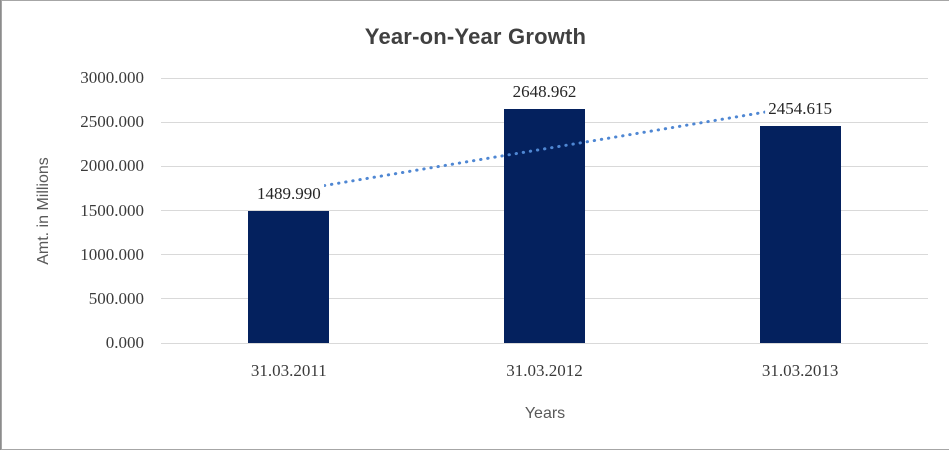 The width and height of the screenshot is (949, 450). Describe the element at coordinates (800, 370) in the screenshot. I see `x-category-label: 31.03.2013` at that location.